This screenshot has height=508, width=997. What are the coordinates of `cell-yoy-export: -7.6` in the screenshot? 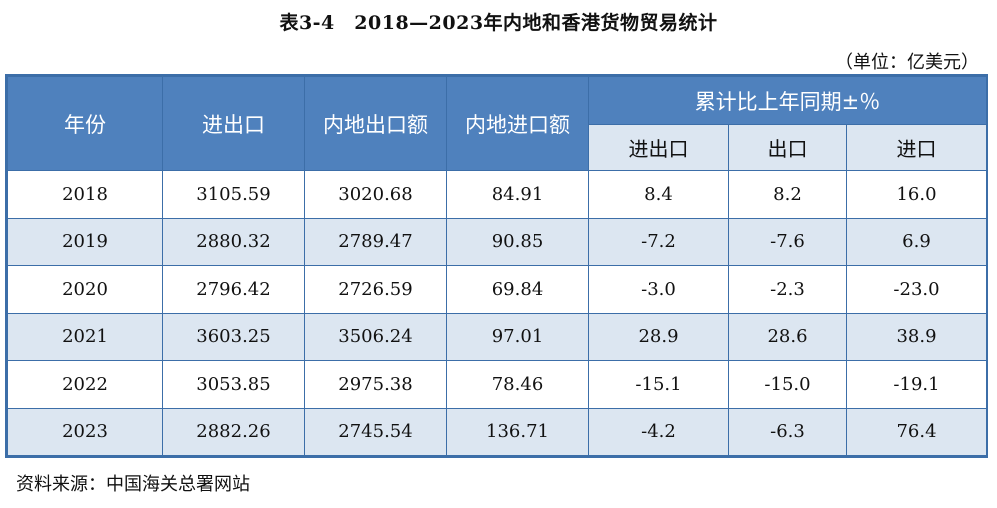 It's located at (787, 241).